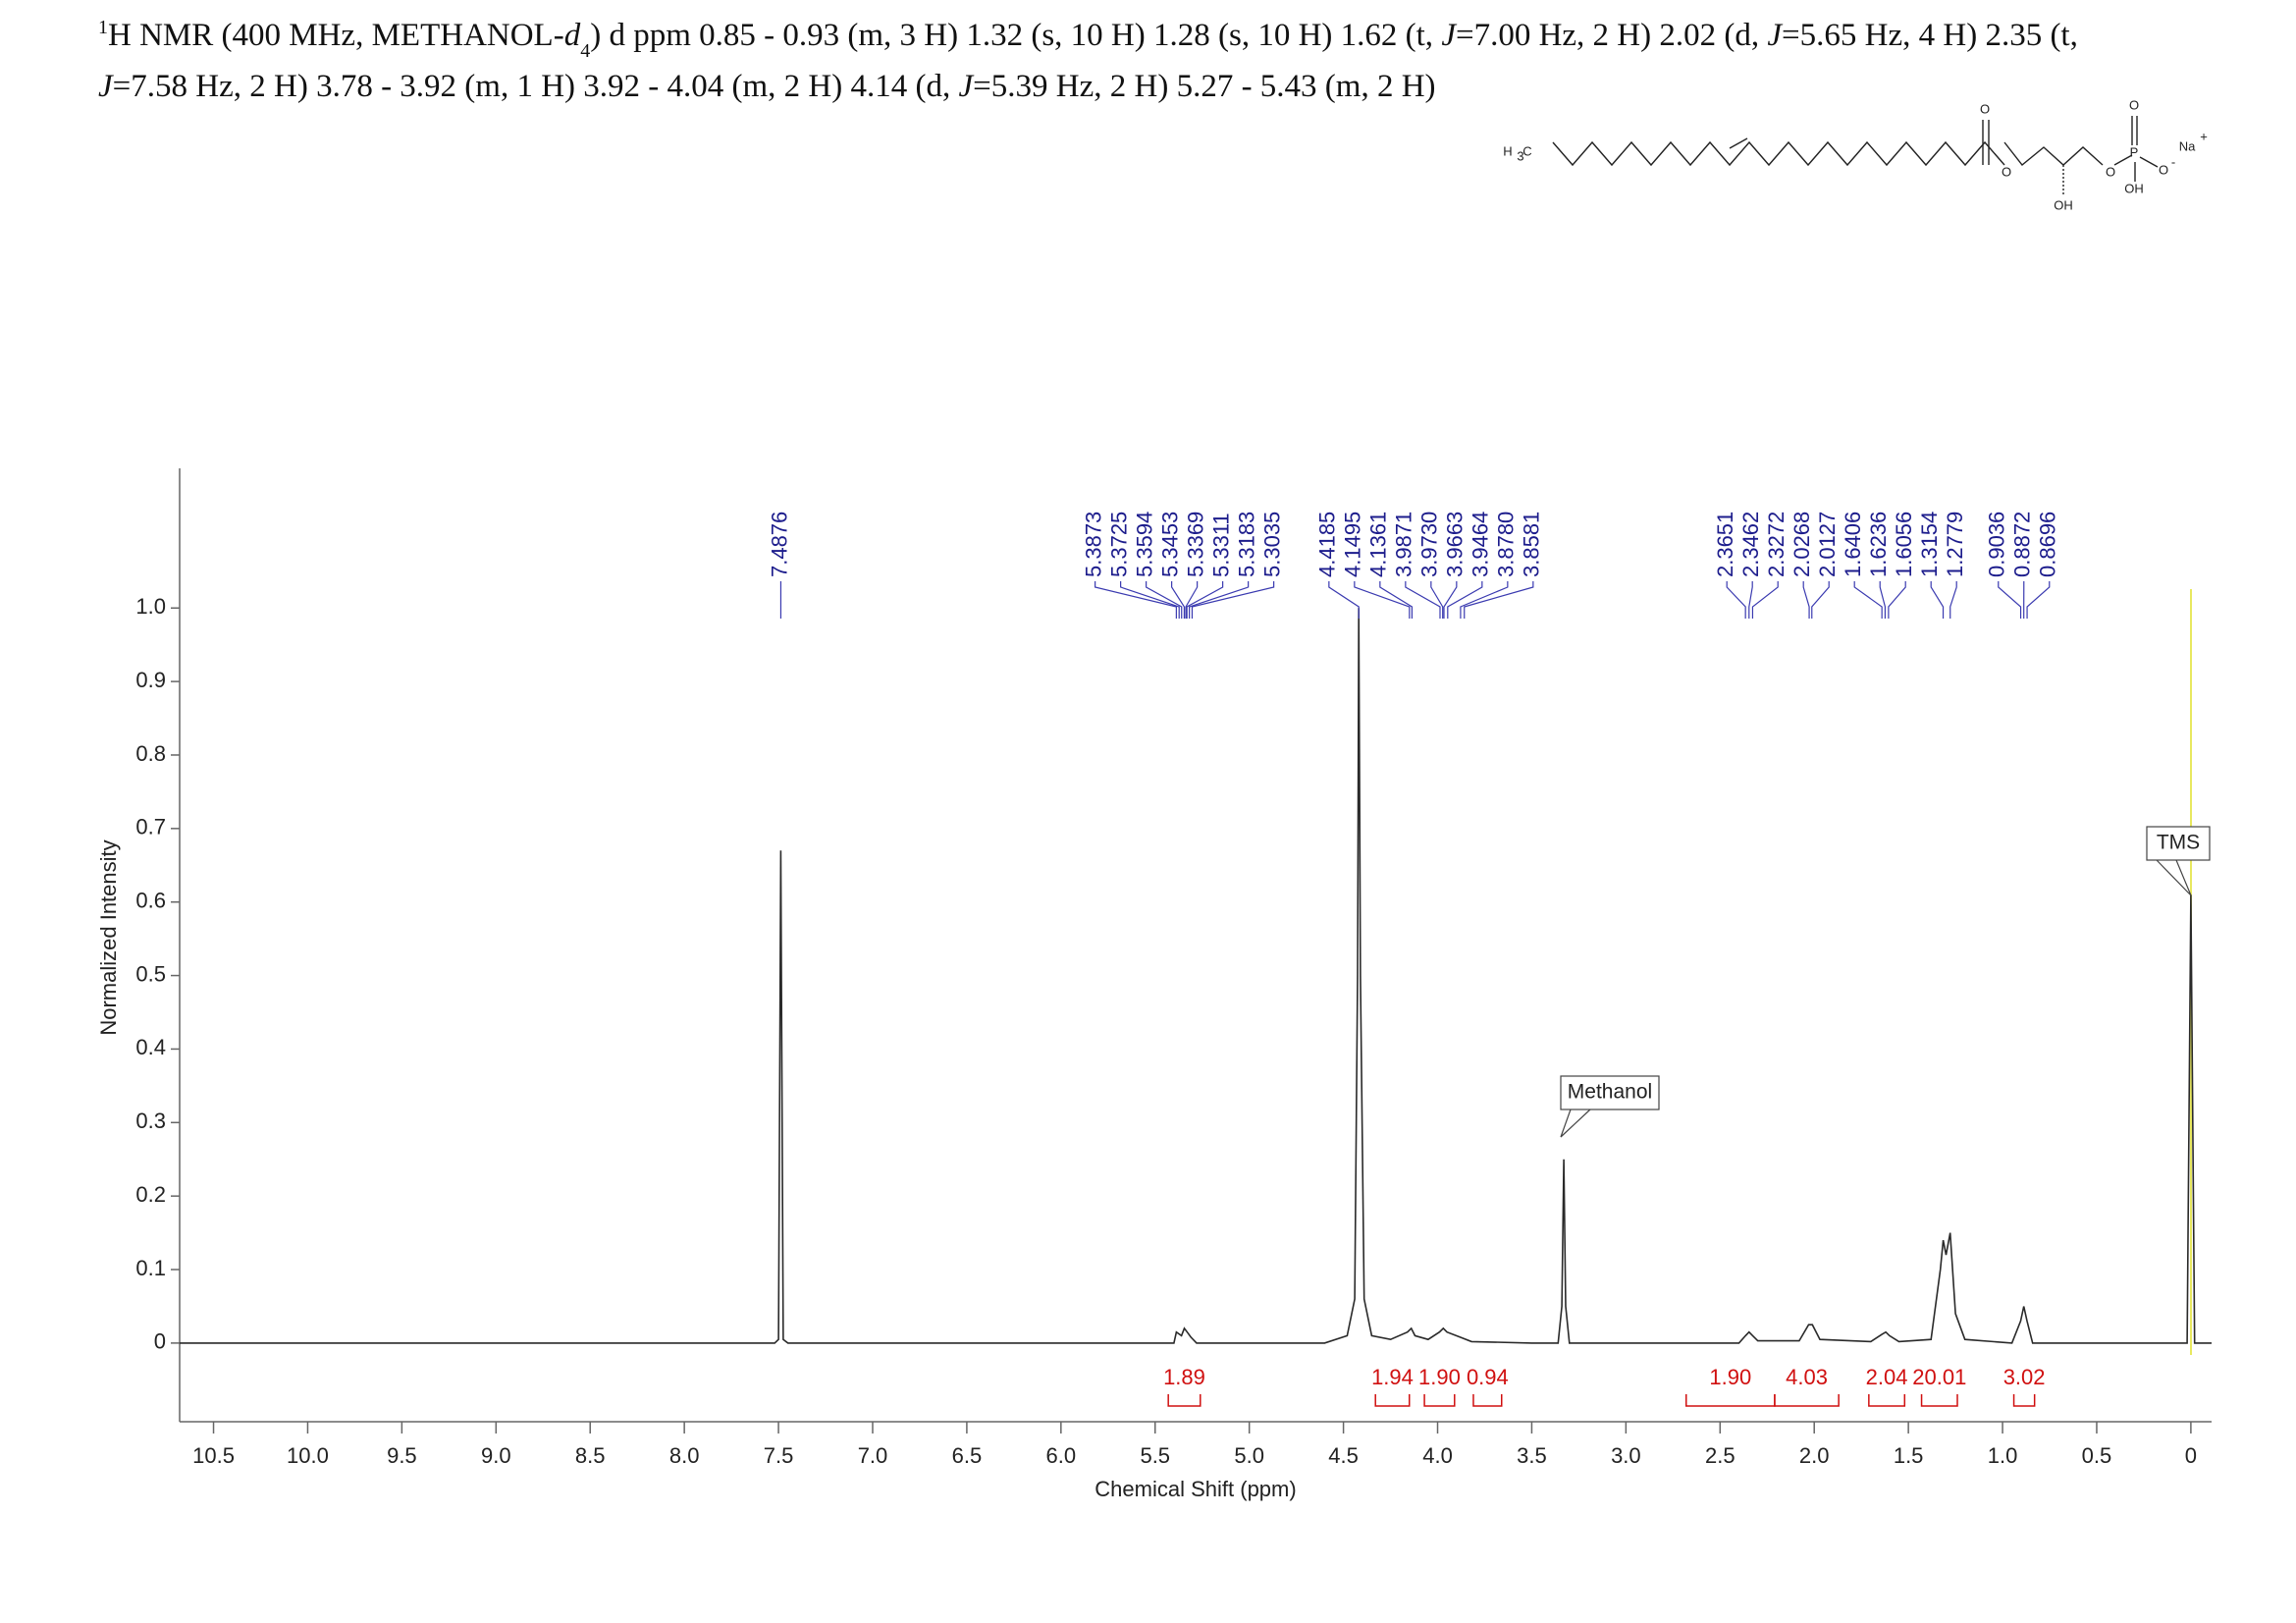 This screenshot has height=1623, width=2296. I want to click on integral-label: 3.02, so click(2024, 1377).